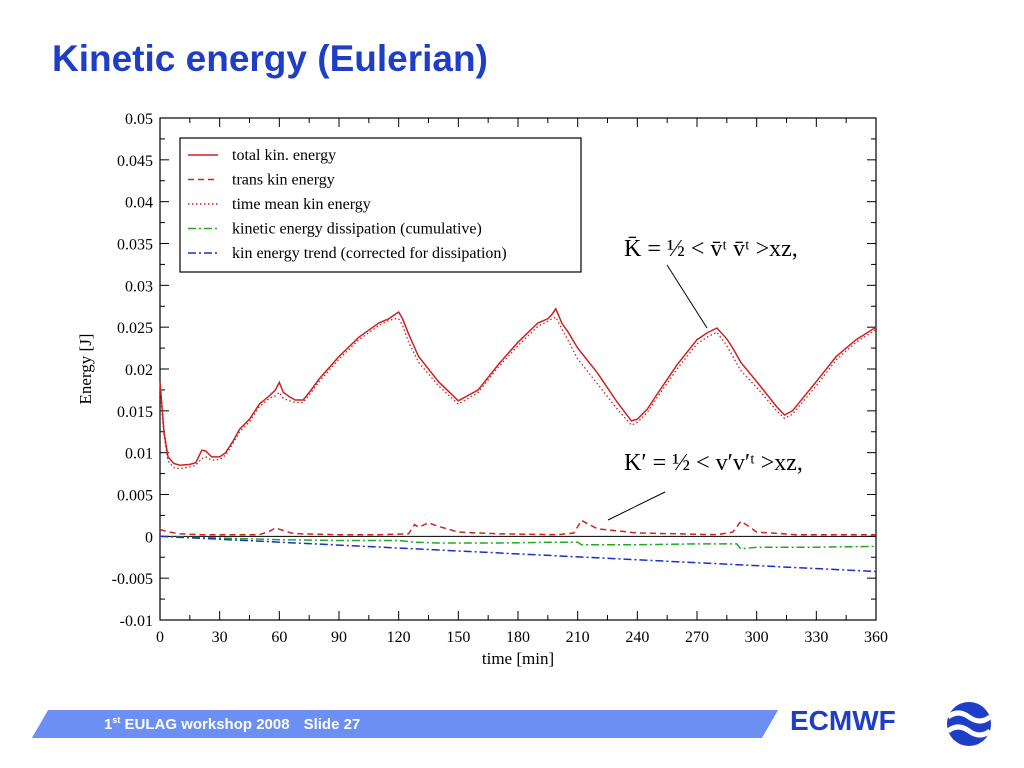  I want to click on x-tick-label: 0, so click(160, 637).